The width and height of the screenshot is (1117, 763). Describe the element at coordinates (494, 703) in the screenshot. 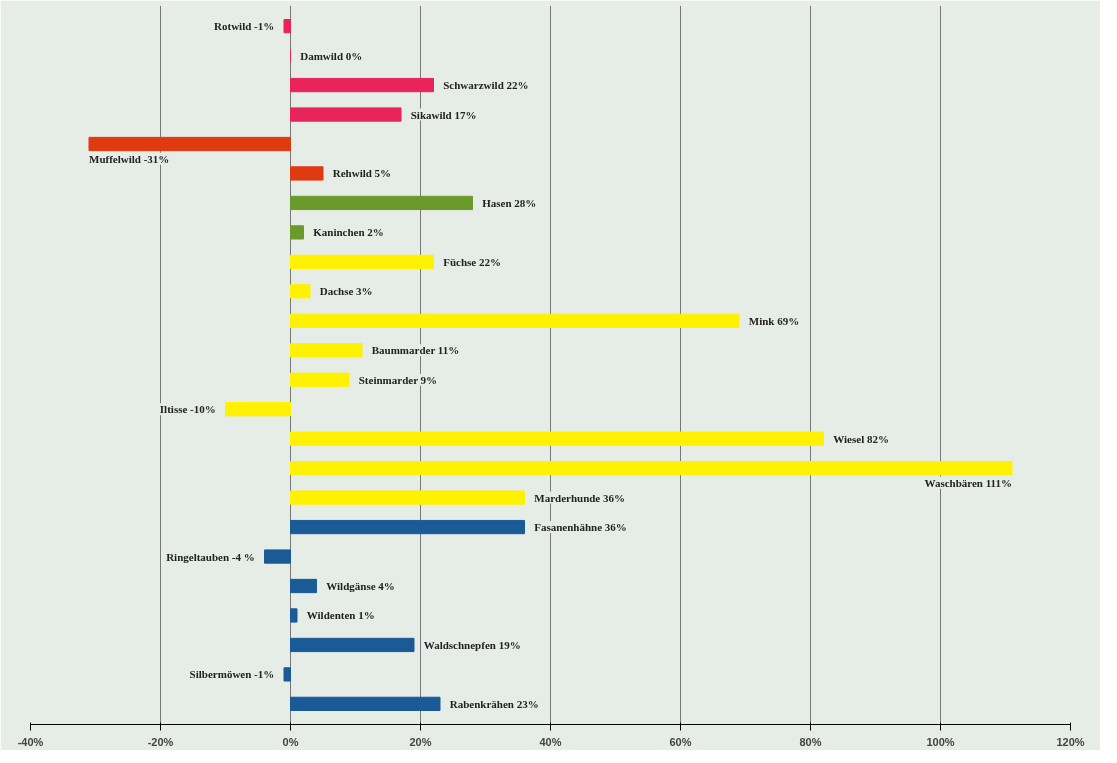

I see `data-label: Rabenkrähen 23%` at that location.